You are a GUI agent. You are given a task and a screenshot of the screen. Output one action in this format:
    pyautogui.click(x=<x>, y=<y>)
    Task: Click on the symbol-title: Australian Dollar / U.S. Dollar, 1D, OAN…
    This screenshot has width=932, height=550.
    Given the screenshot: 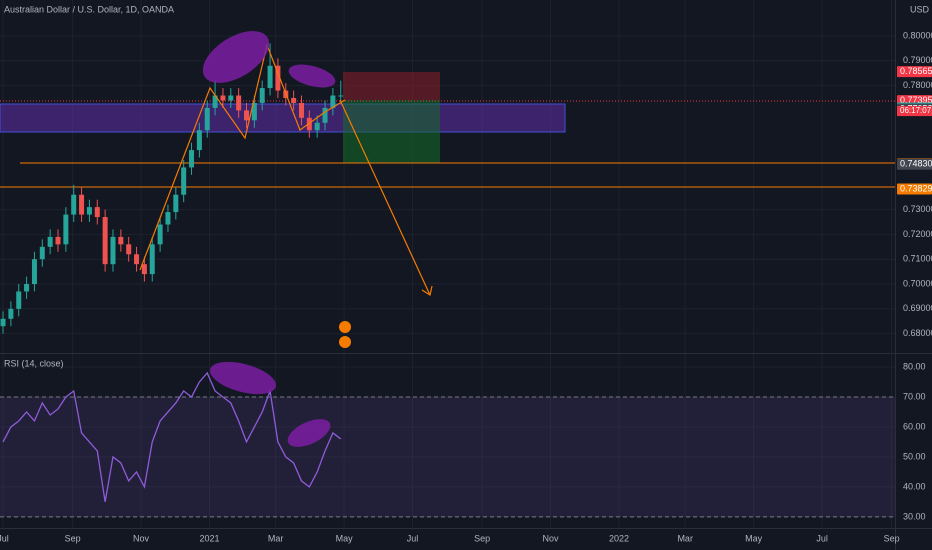 What is the action you would take?
    pyautogui.click(x=89, y=9)
    